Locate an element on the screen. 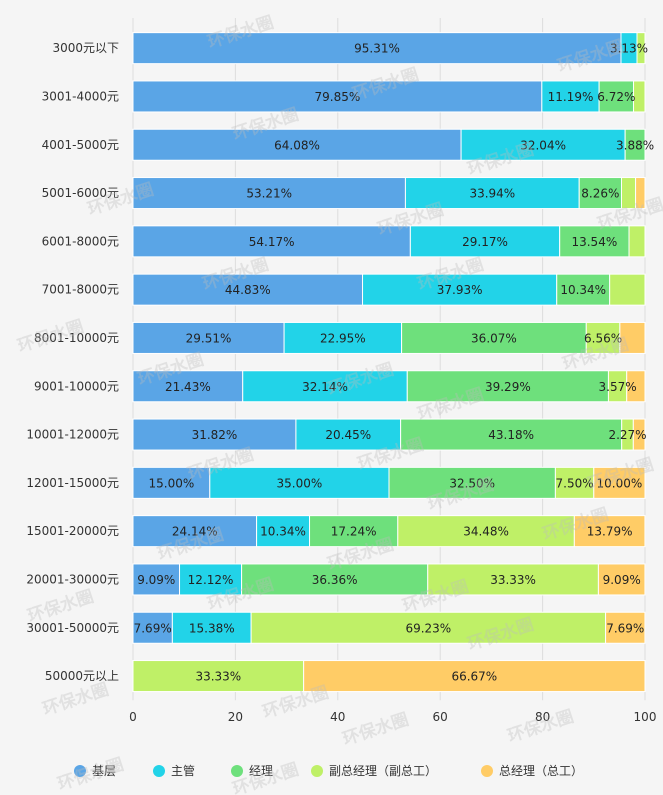 Image resolution: width=663 pixels, height=795 pixels. bar-value-label: 10.34% is located at coordinates (283, 532).